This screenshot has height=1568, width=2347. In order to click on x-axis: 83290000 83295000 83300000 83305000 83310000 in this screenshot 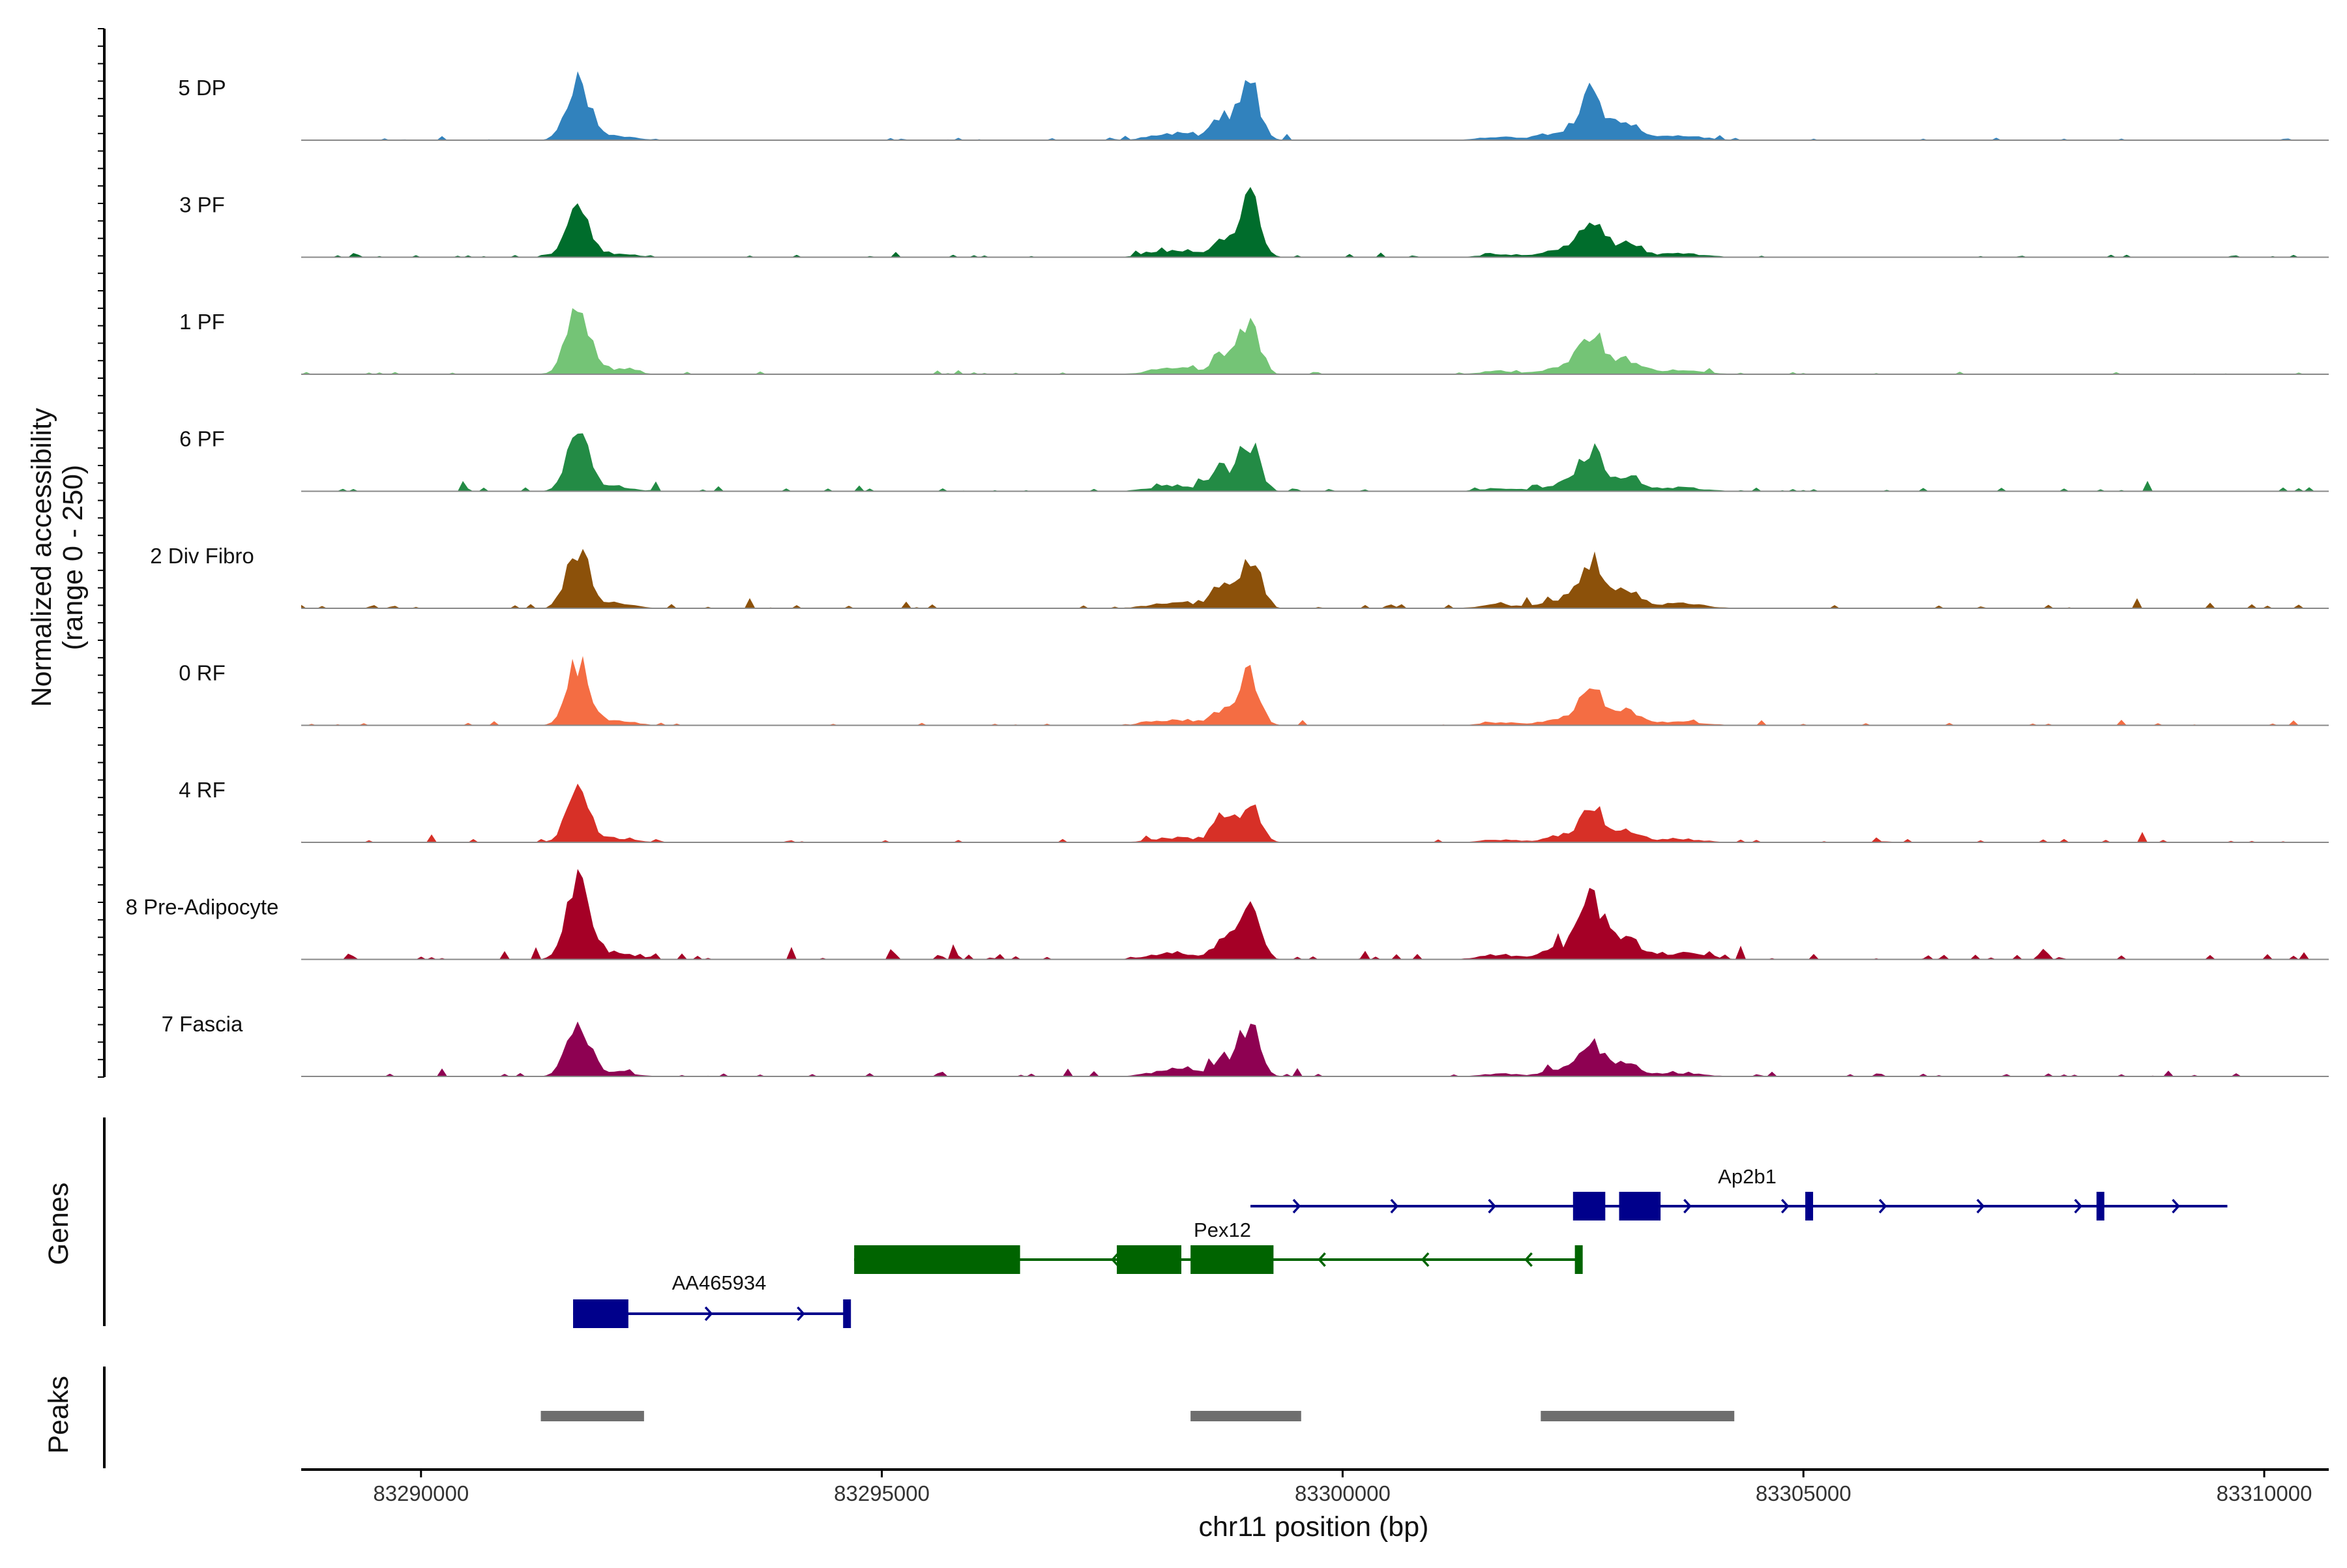, I will do `click(1315, 1487)`.